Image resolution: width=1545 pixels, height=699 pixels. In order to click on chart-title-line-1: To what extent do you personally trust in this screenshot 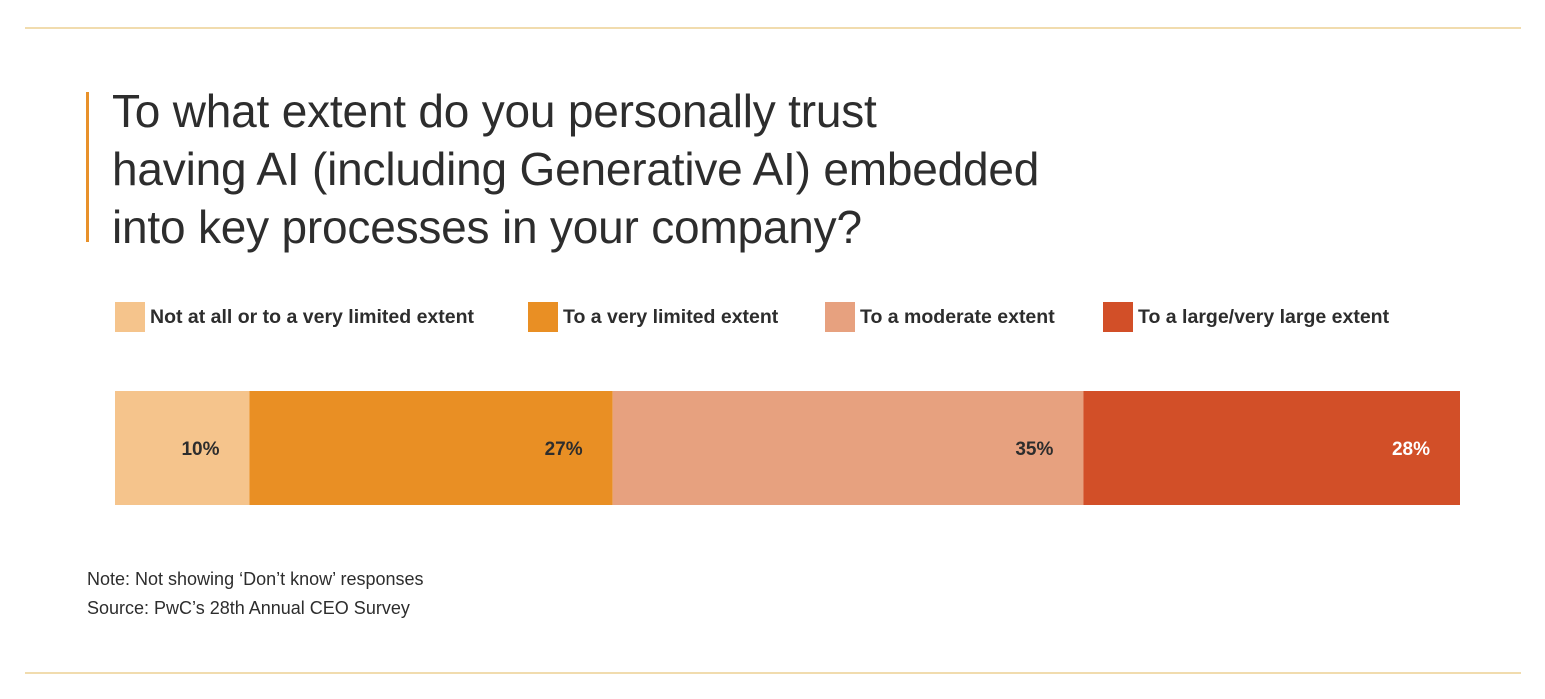, I will do `click(494, 111)`.